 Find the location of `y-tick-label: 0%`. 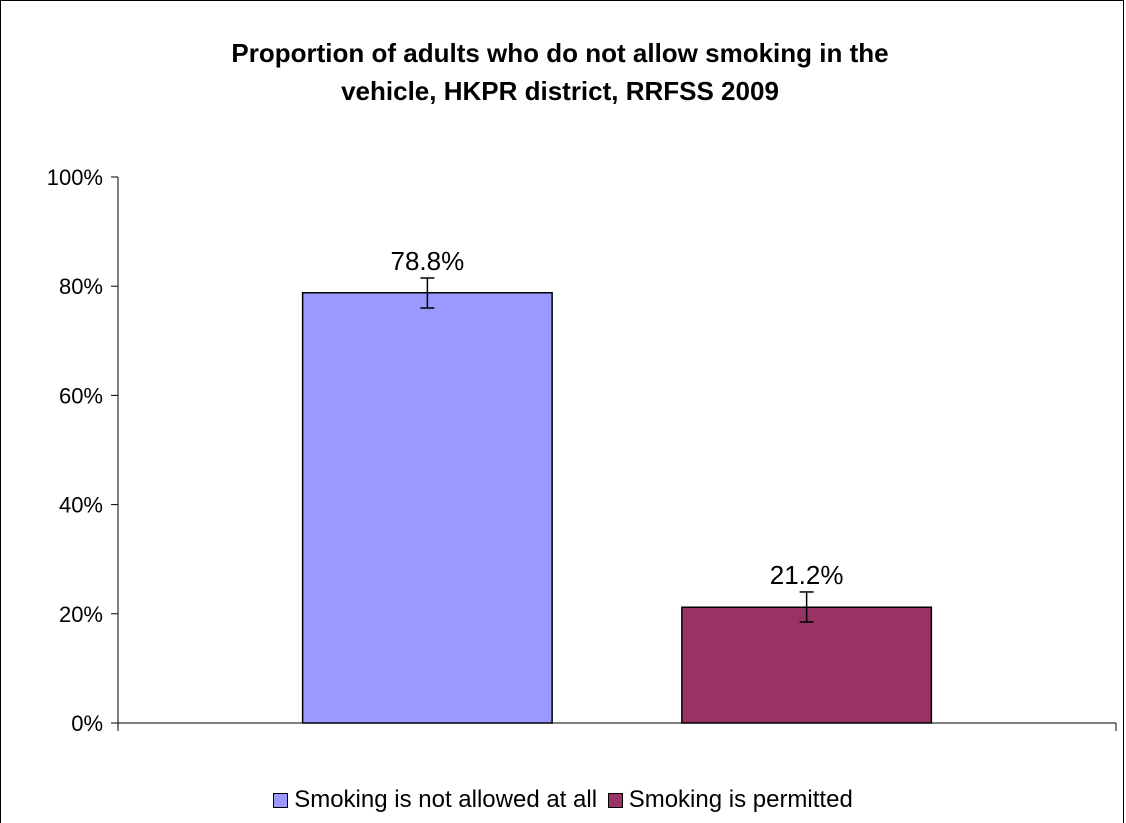

y-tick-label: 0% is located at coordinates (87, 723).